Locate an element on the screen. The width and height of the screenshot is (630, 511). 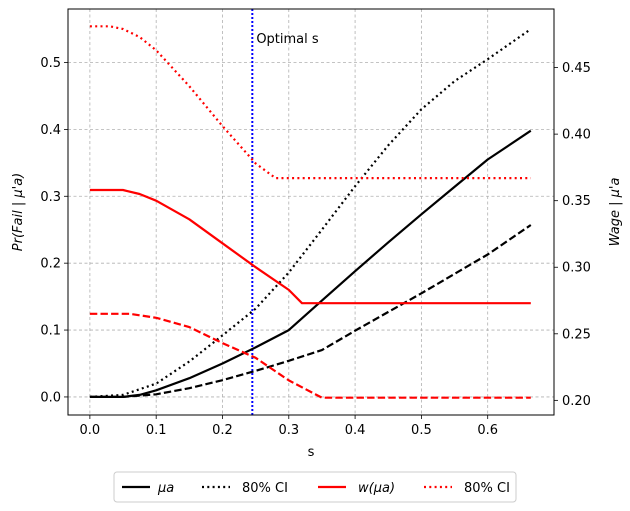
y-left-tick-label: 0.3 is located at coordinates (50, 197).